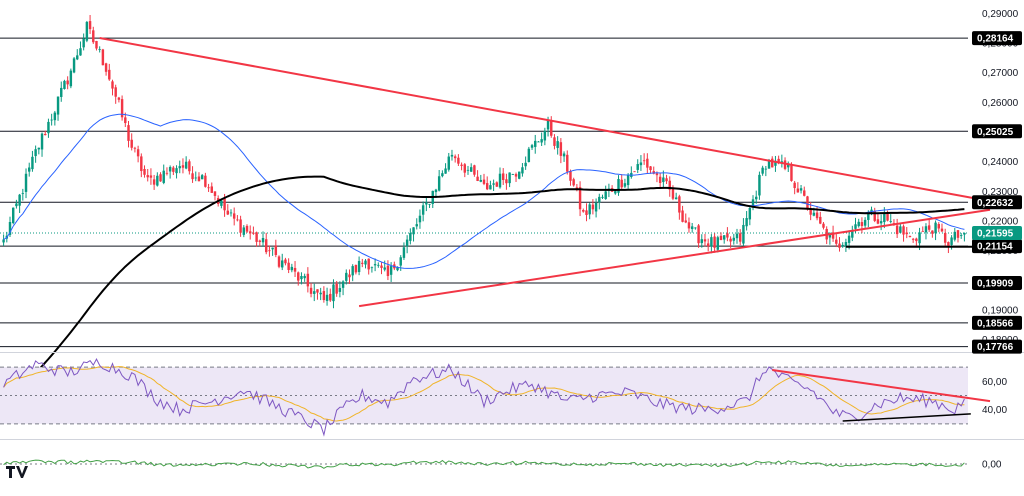 The height and width of the screenshot is (496, 1024). I want to click on level-tag: 0,28164, so click(997, 38).